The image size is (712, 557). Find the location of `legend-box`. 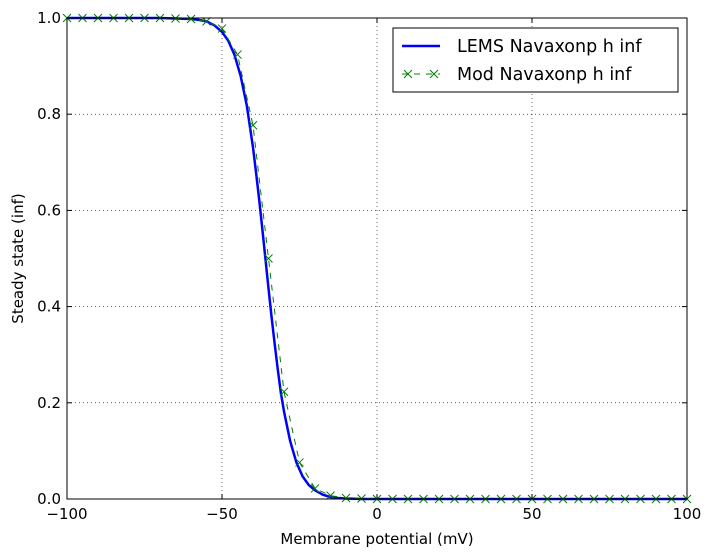

legend-box is located at coordinates (535, 60).